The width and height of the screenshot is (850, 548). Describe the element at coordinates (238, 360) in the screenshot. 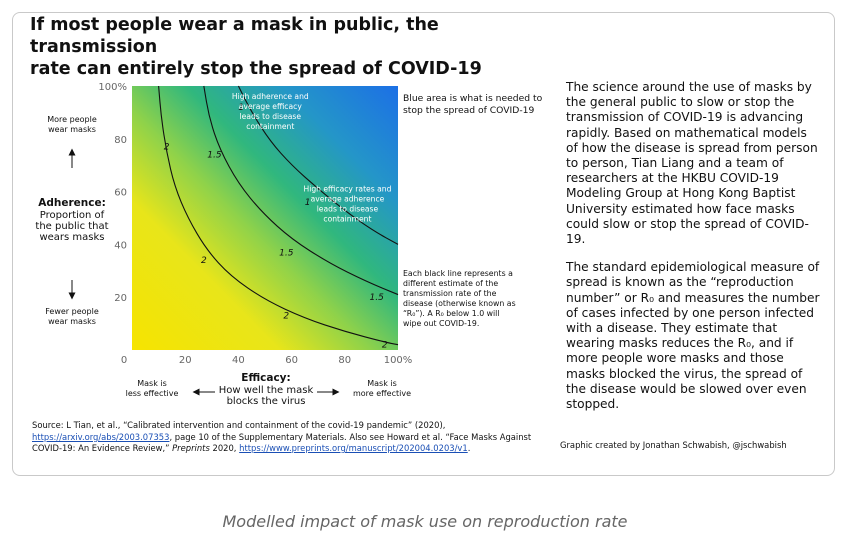

I see `x-tick-label: 40` at that location.